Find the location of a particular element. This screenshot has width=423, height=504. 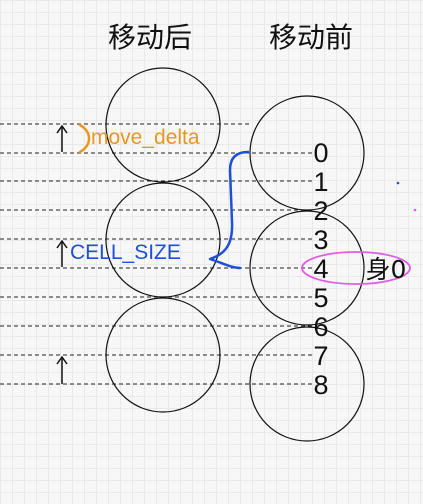

index-label: 4 is located at coordinates (320, 269).